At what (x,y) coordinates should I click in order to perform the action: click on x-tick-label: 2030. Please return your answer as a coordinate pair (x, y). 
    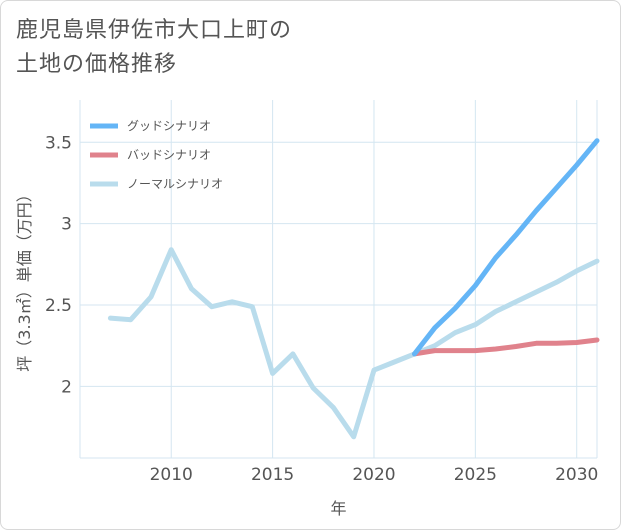
    Looking at the image, I should click on (576, 475).